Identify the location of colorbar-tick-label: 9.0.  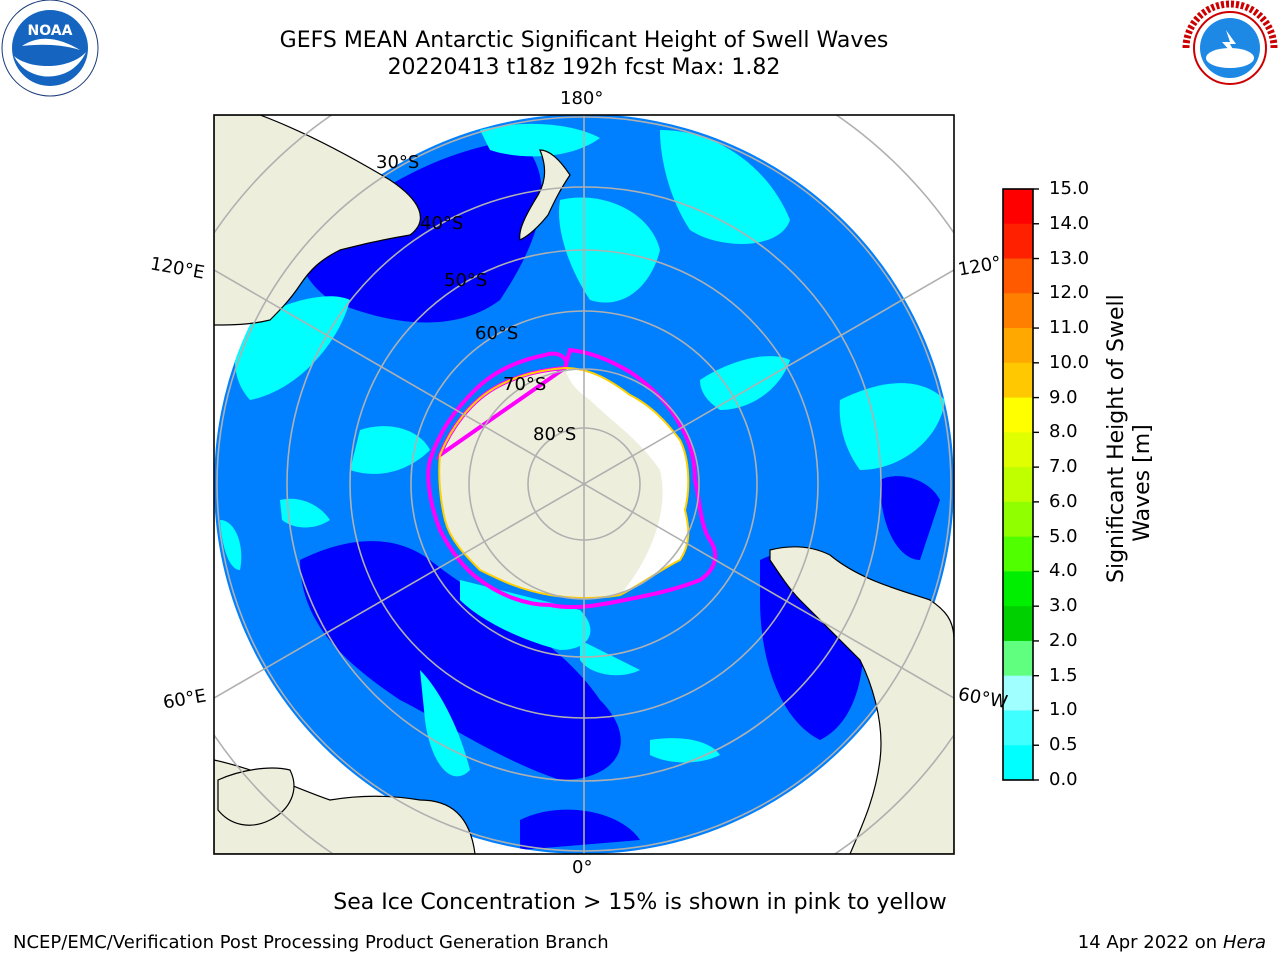
(1063, 397).